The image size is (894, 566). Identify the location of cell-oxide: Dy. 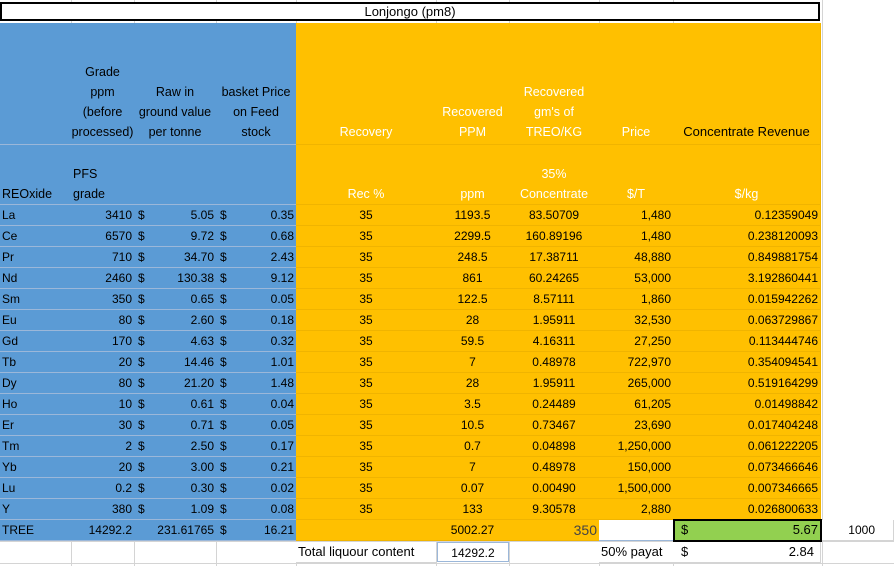
(36, 383).